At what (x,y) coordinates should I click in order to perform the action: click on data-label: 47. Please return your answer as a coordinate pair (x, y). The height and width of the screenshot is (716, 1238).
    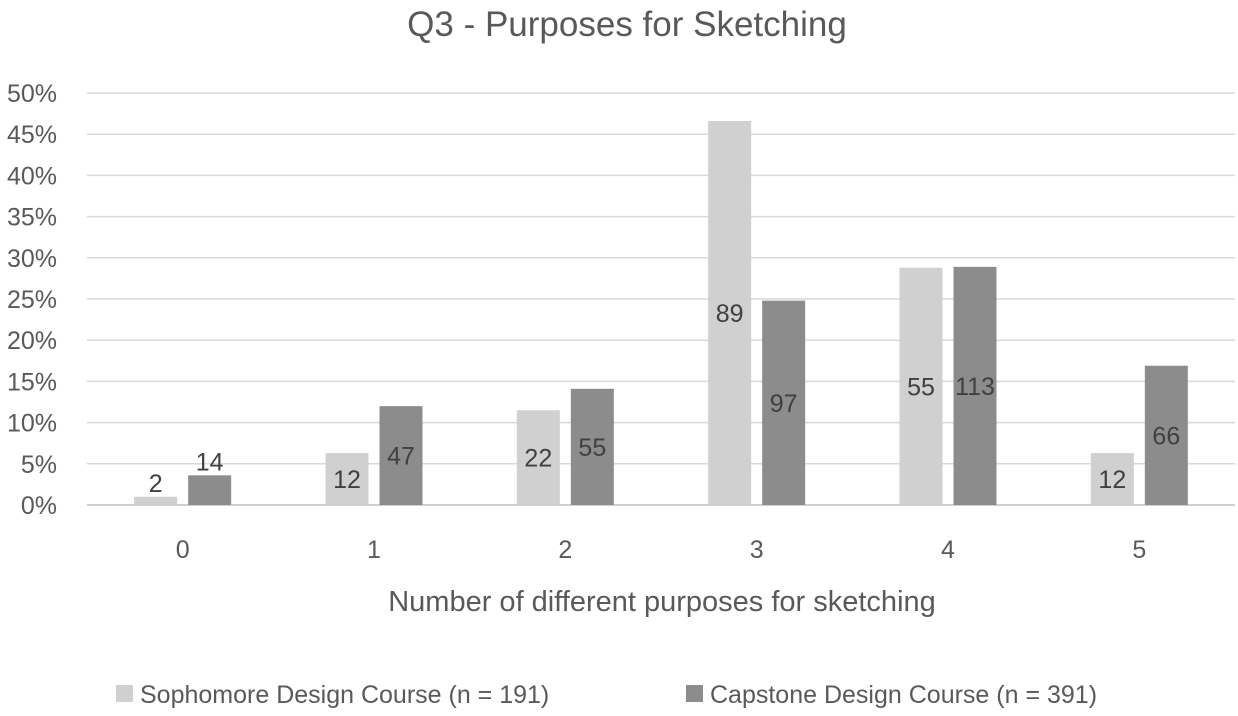
    Looking at the image, I should click on (401, 457).